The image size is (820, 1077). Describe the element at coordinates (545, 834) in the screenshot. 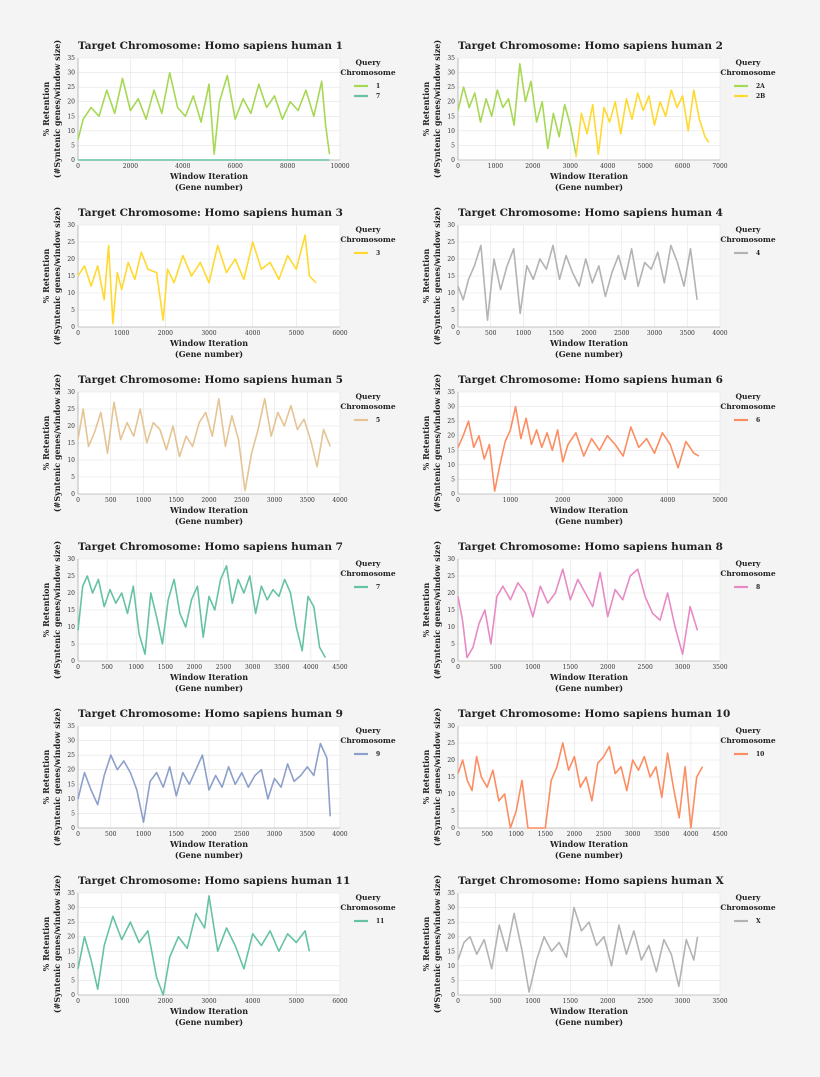

I see `x-tick-label: 1500` at that location.